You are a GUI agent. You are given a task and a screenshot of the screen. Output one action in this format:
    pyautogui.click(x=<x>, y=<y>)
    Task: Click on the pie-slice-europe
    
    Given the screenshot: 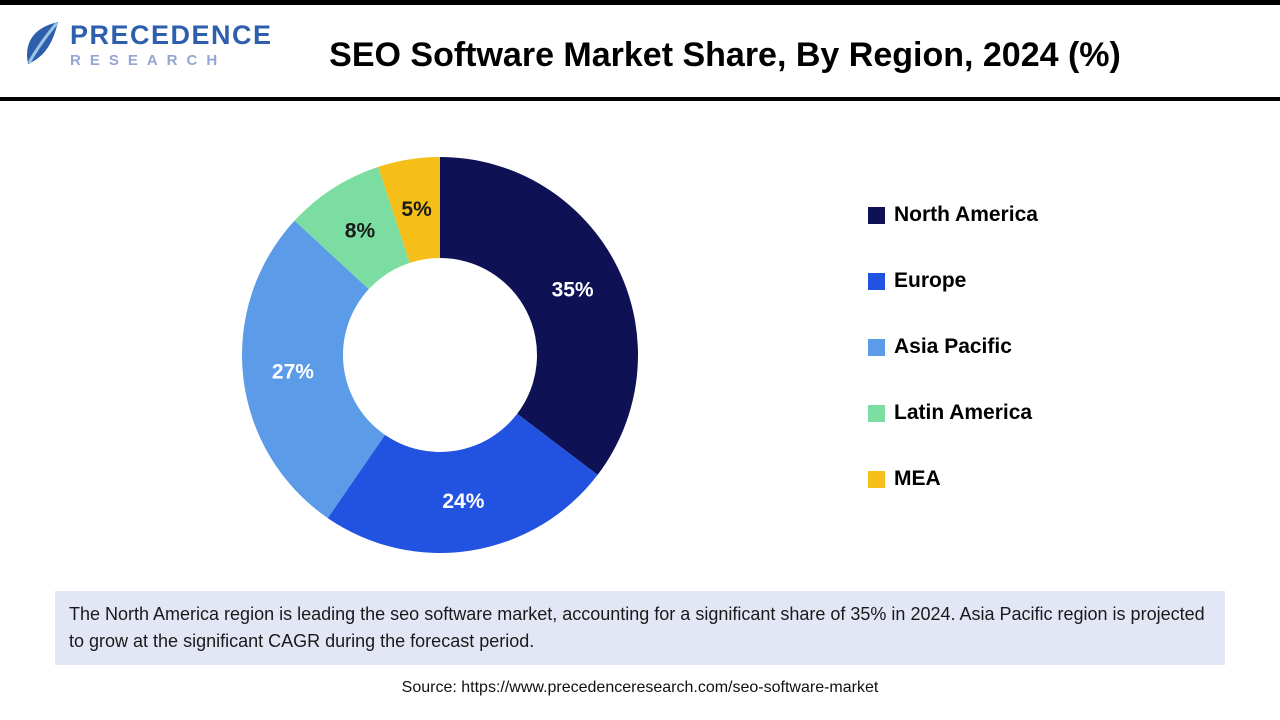 What is the action you would take?
    pyautogui.click(x=462, y=483)
    